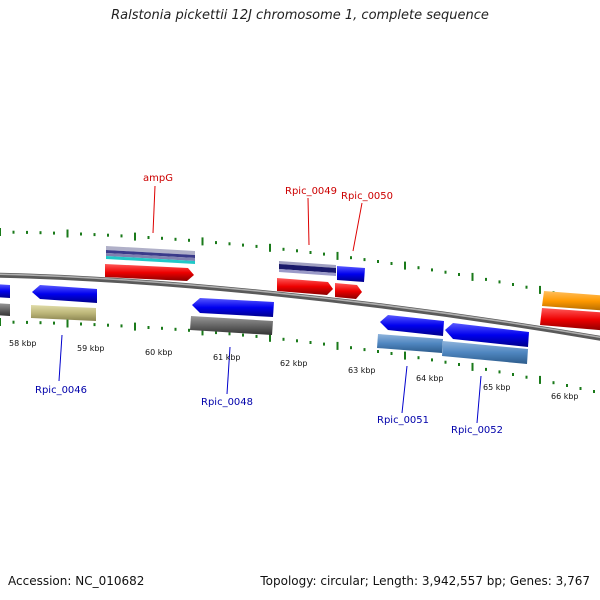  I want to click on gene-rpic-0050-blue-block, so click(351, 274).